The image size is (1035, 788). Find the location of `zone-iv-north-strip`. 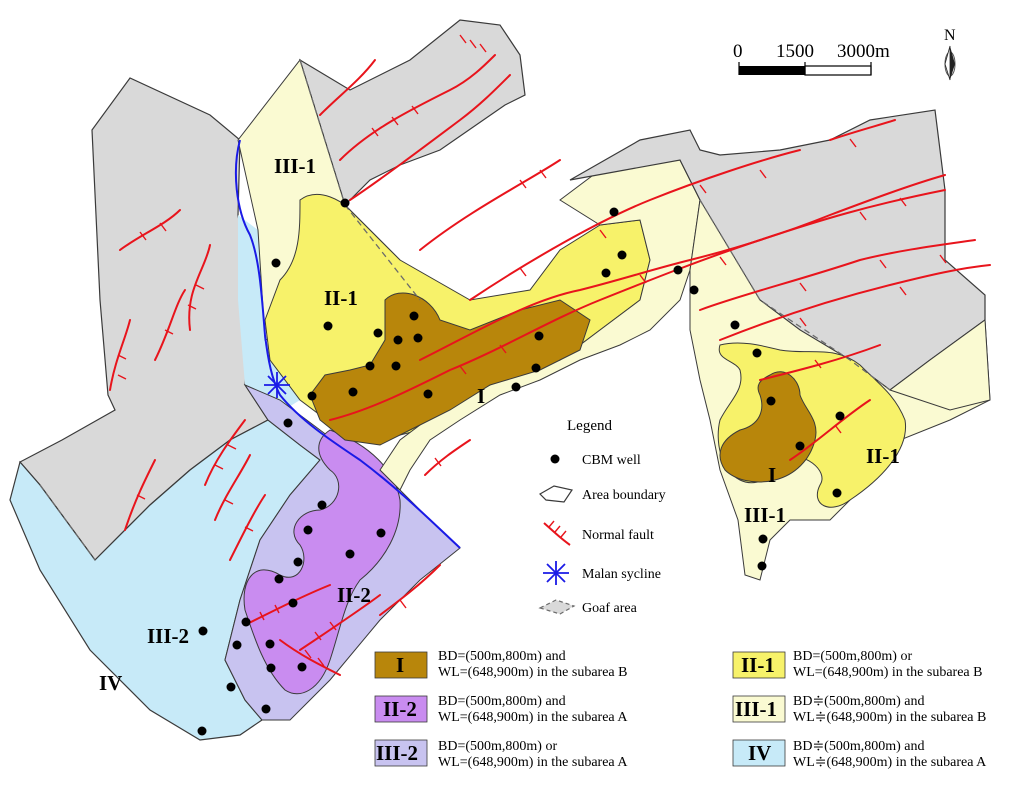

zone-iv-north-strip is located at coordinates (269, 317).